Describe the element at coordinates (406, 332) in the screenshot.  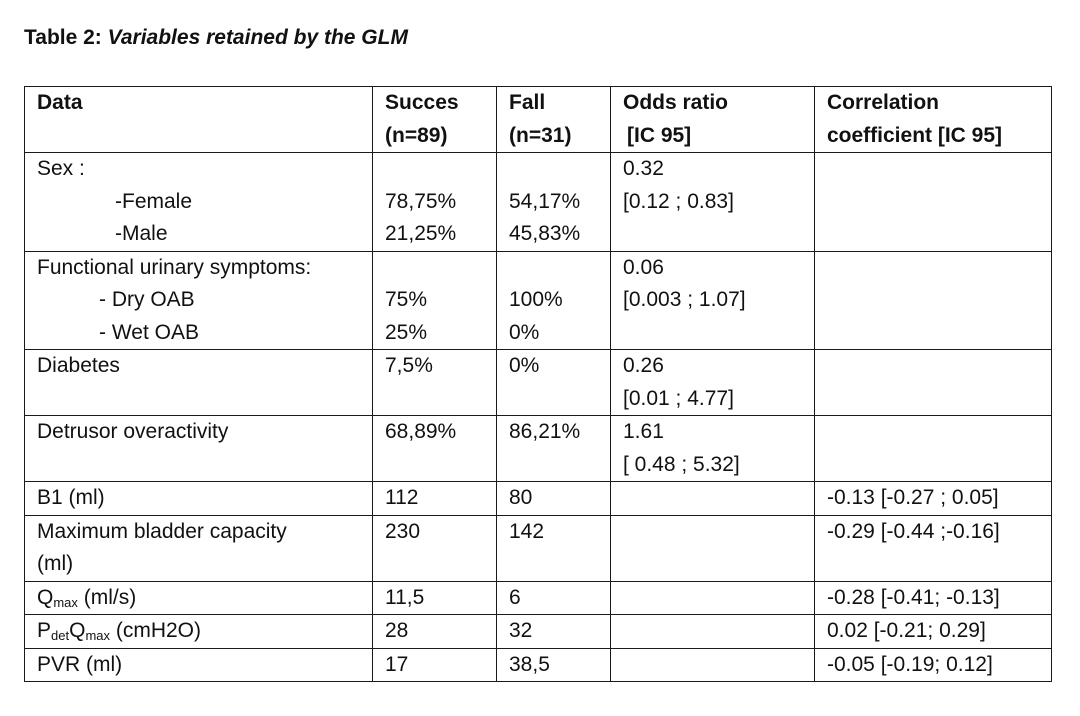
I see `success-wet: 25%` at that location.